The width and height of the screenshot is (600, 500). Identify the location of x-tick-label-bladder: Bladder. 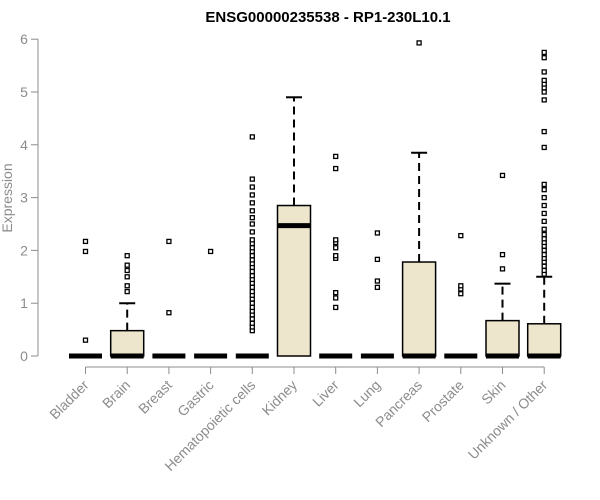
(69, 400).